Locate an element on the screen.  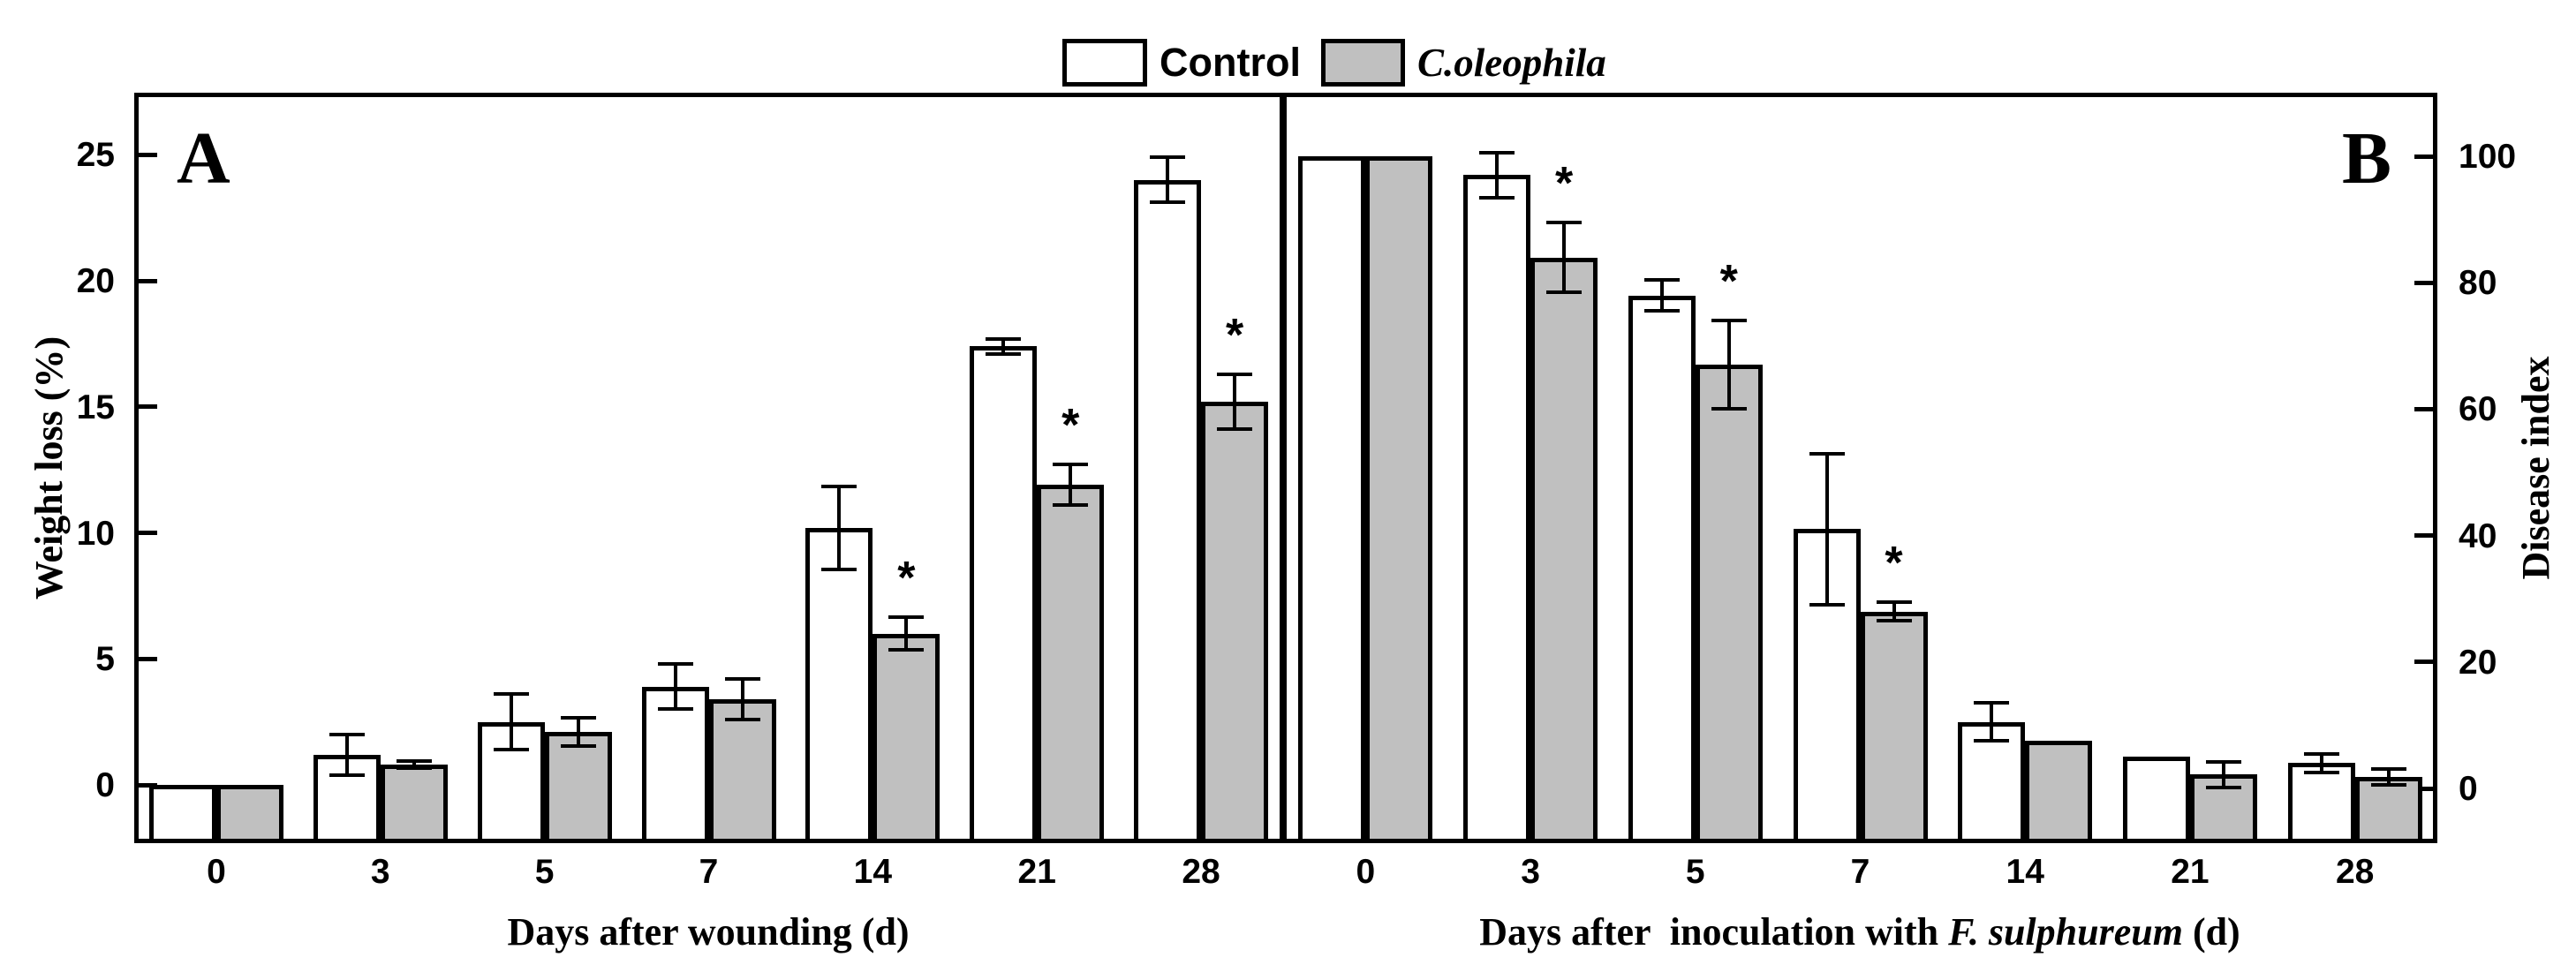
panel-b-errorbar-control-day28 is located at coordinates (2321, 763).